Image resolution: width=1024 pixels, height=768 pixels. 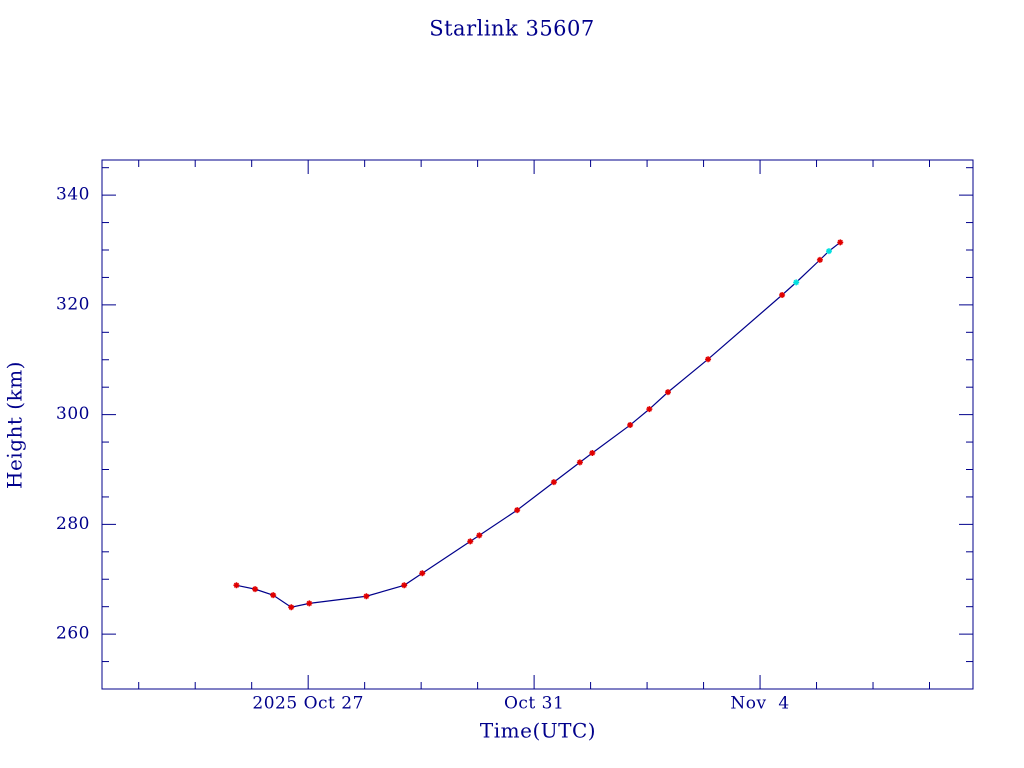 I want to click on chart-title: Starlink 35607, so click(x=512, y=29).